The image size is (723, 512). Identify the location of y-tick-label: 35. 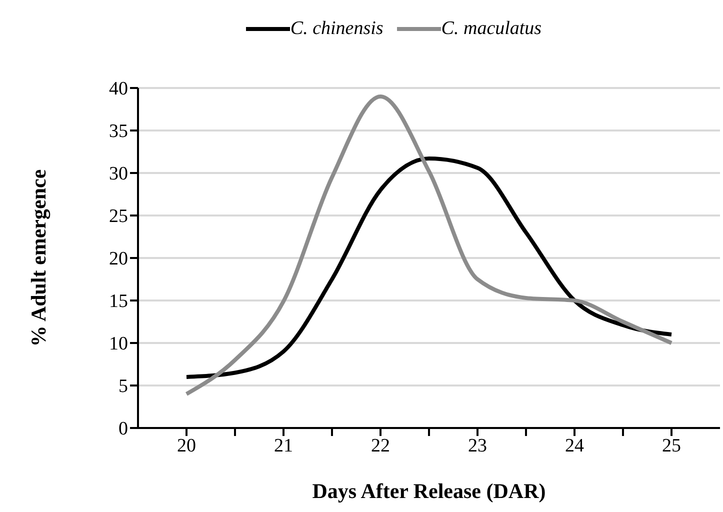
(118, 131).